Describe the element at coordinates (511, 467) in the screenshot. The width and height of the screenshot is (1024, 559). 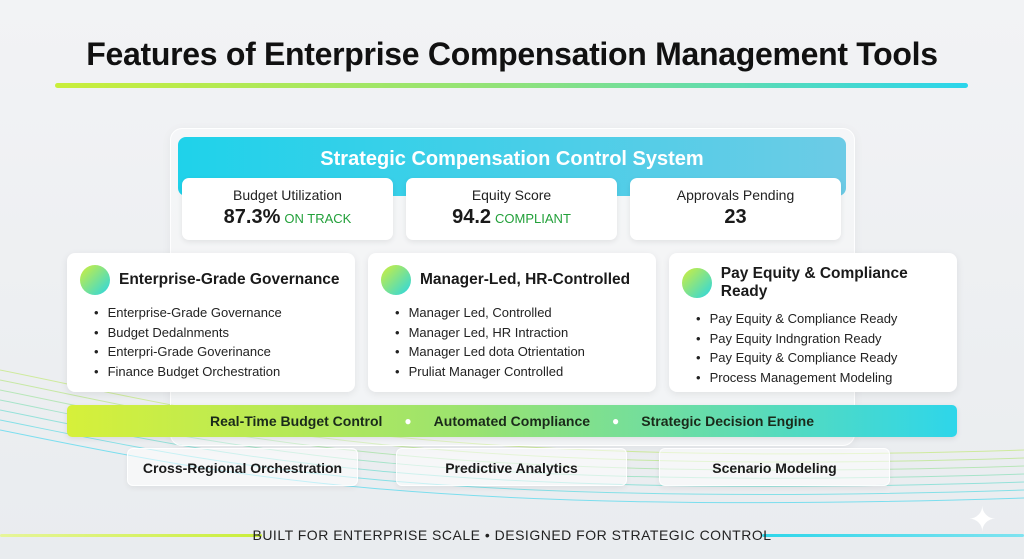
I see `chip-predictive-analytics: Predictive Analytics` at that location.